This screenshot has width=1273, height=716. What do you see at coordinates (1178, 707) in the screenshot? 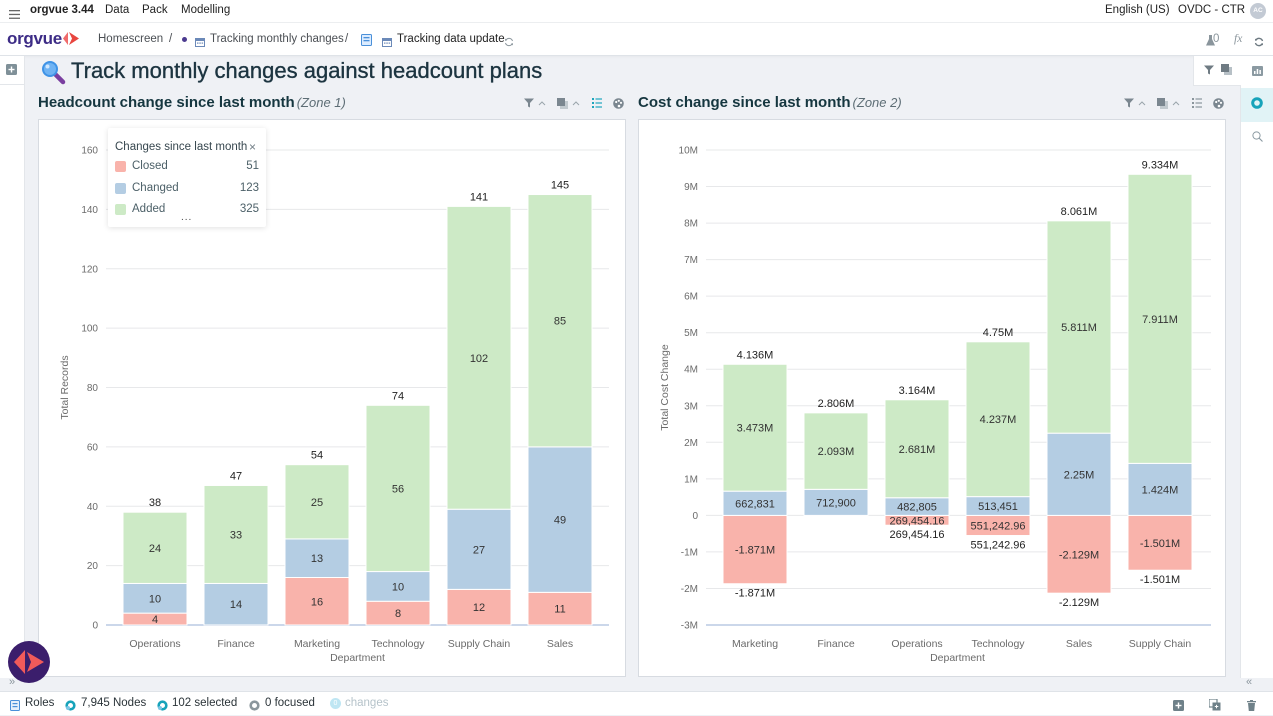
I see `add-icon` at bounding box center [1178, 707].